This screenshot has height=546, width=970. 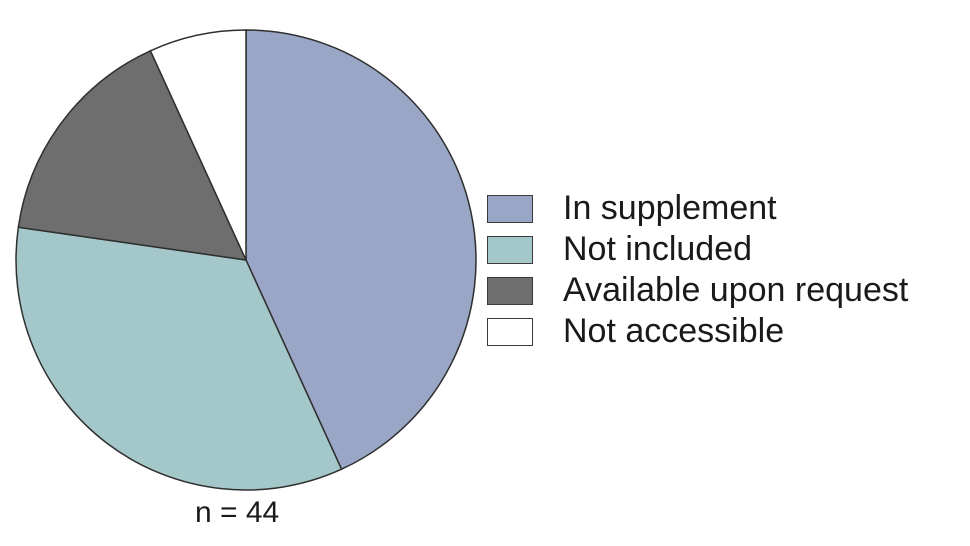 I want to click on legend-item-available-upon-request: Available upon request, so click(x=697, y=290).